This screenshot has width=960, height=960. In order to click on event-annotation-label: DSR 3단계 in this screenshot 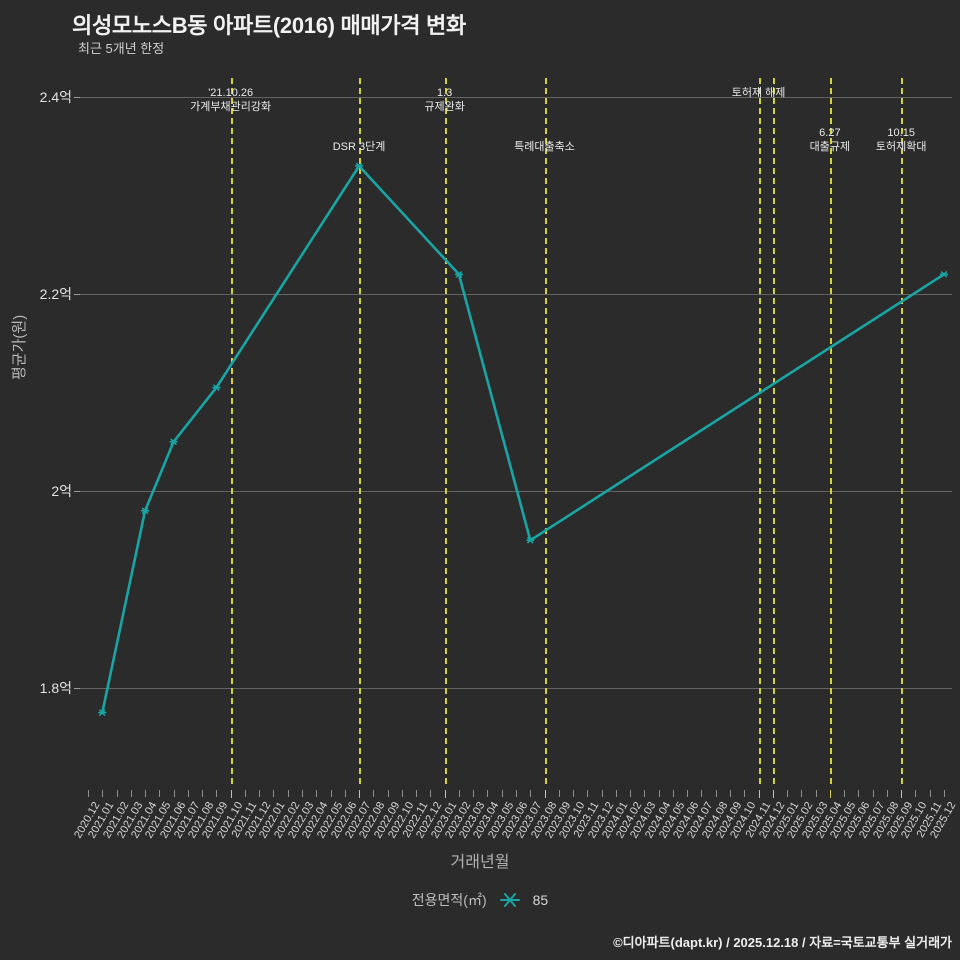, I will do `click(359, 147)`.